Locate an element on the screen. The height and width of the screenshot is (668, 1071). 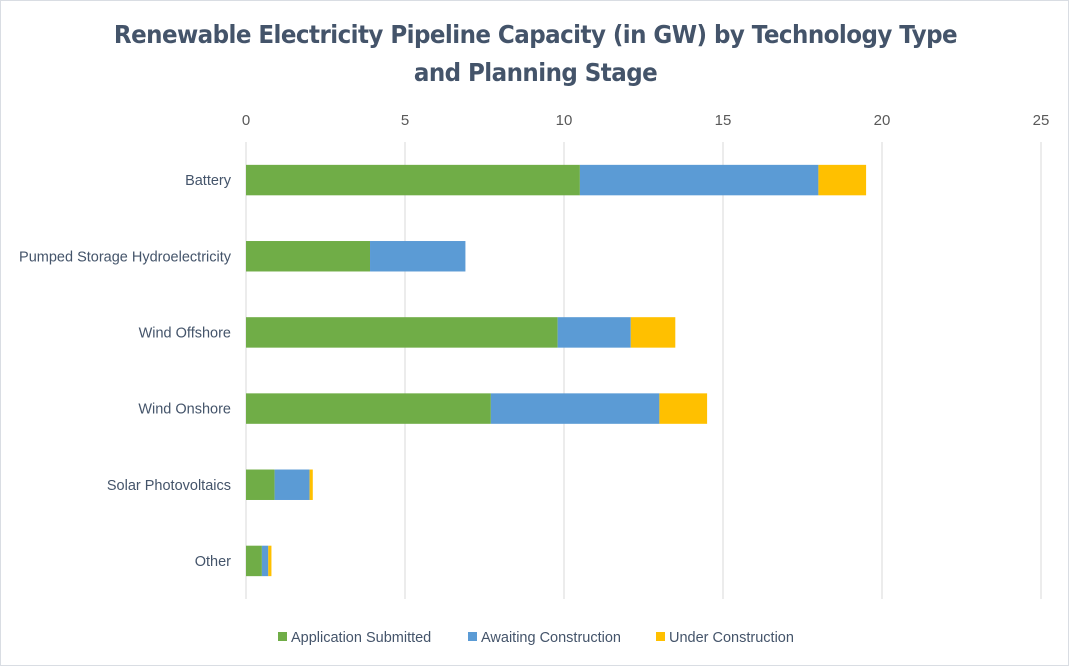
x-tick-label: 15 is located at coordinates (723, 120).